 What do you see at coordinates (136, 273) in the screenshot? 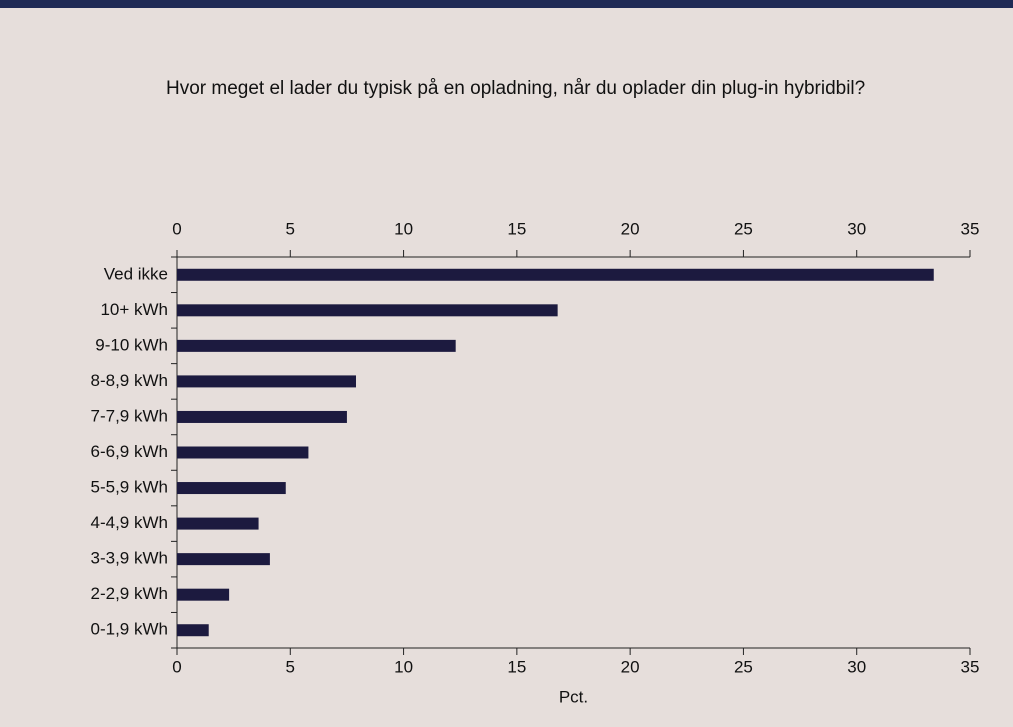
I see `y-tick-label: Ved ikke` at bounding box center [136, 273].